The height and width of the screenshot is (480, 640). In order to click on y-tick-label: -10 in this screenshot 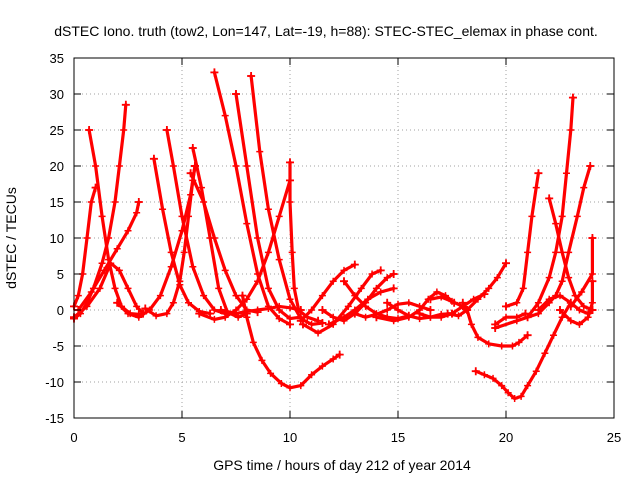, I will do `click(54, 382)`.